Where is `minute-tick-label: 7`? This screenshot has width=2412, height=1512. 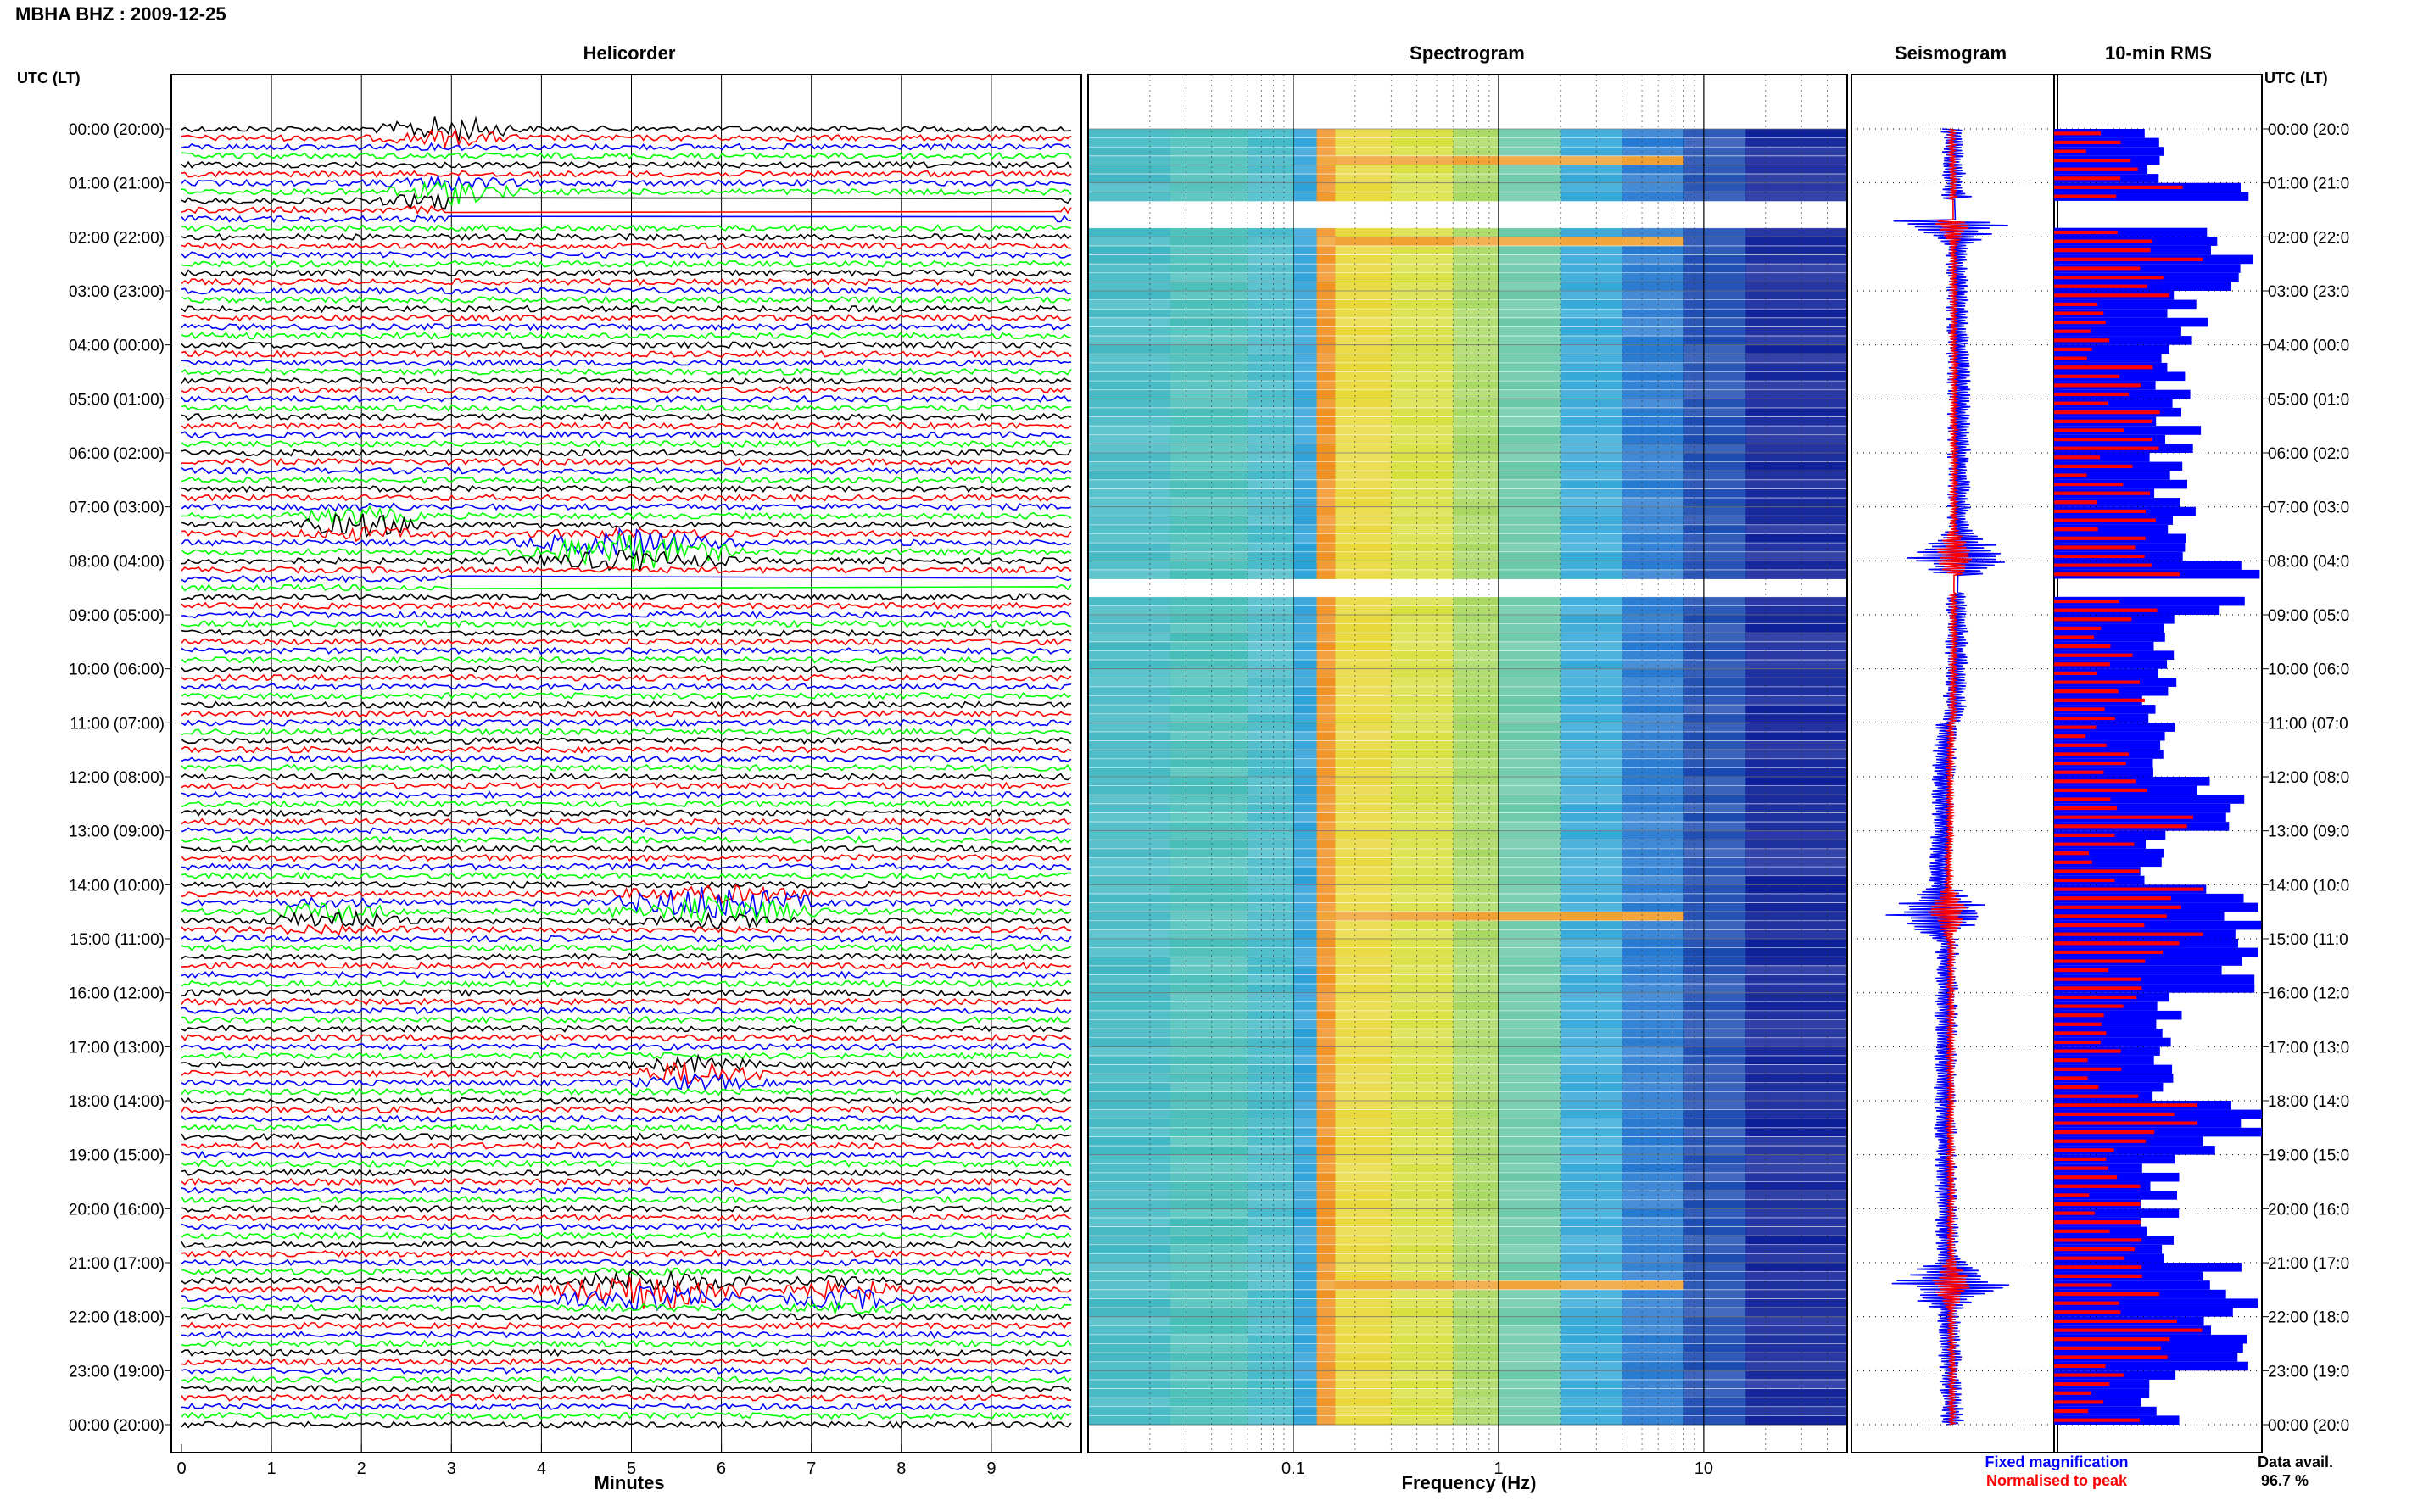
minute-tick-label: 7 is located at coordinates (811, 1468).